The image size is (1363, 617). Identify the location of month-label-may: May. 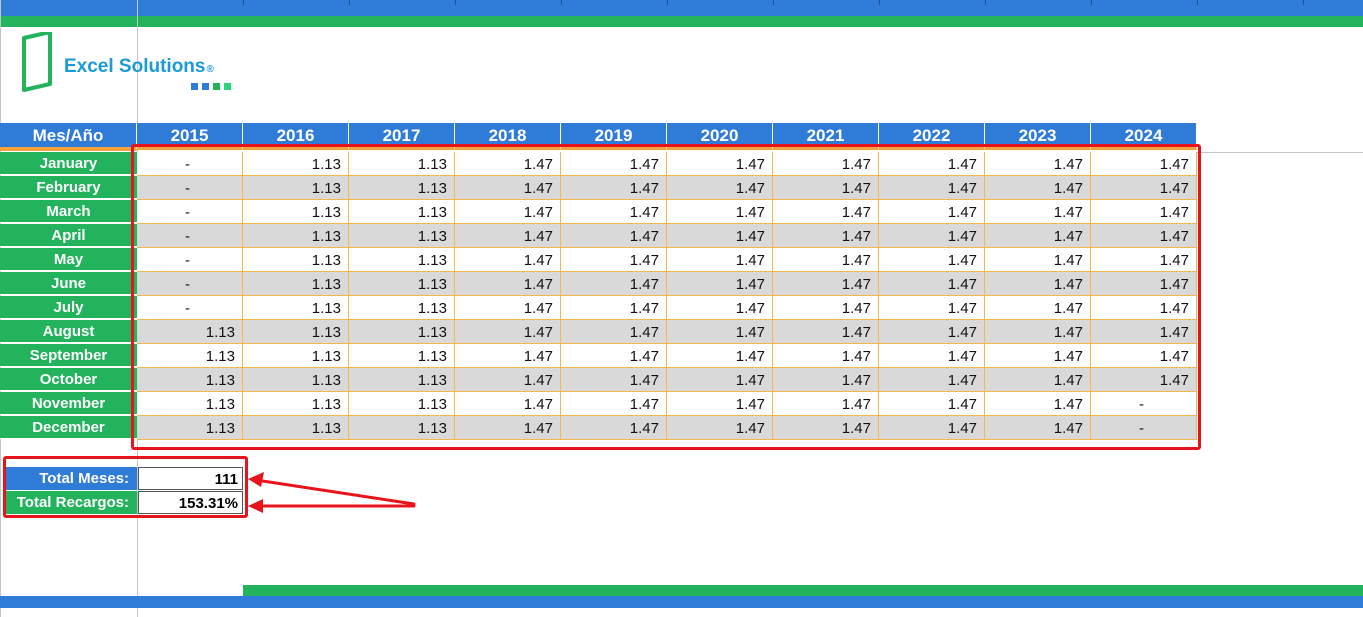
(68, 259).